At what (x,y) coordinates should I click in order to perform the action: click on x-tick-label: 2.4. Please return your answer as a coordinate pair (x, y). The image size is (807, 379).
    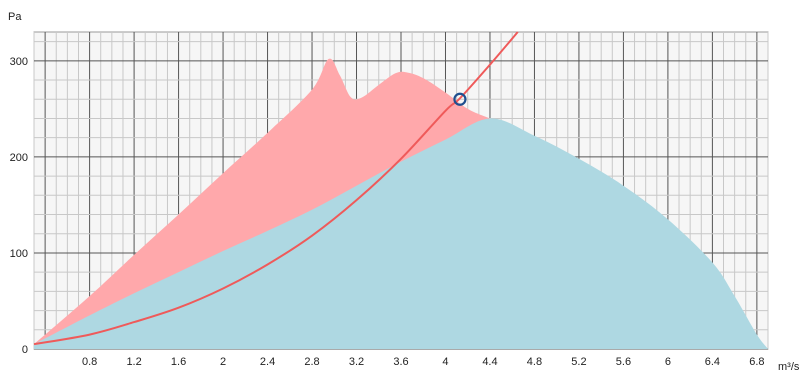
    Looking at the image, I should click on (267, 362).